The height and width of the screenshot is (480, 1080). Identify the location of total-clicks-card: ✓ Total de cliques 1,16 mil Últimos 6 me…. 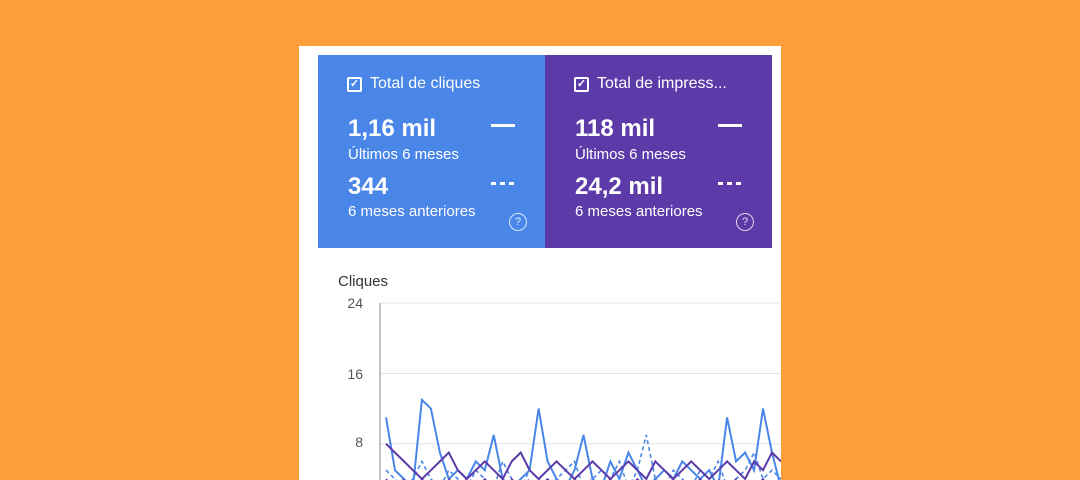
(431, 151).